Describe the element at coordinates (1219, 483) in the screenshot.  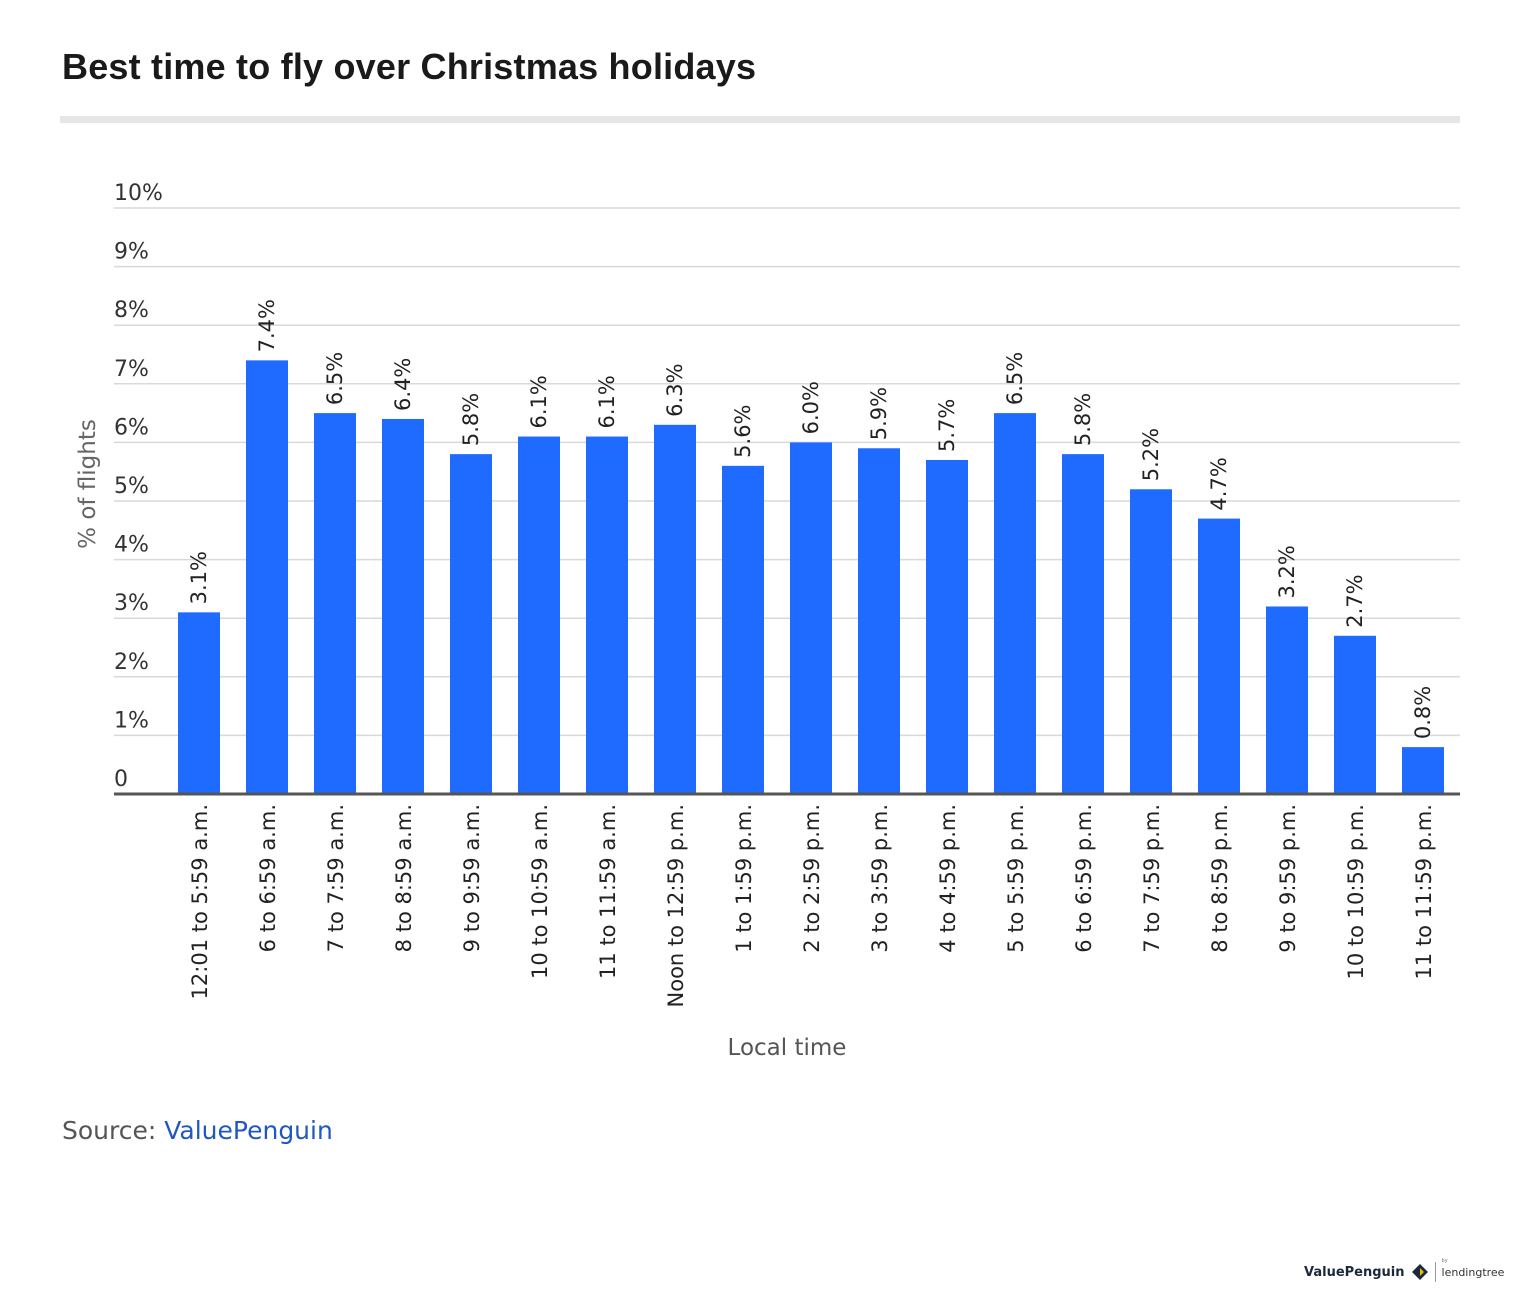
I see `value-label: 4.7%` at that location.